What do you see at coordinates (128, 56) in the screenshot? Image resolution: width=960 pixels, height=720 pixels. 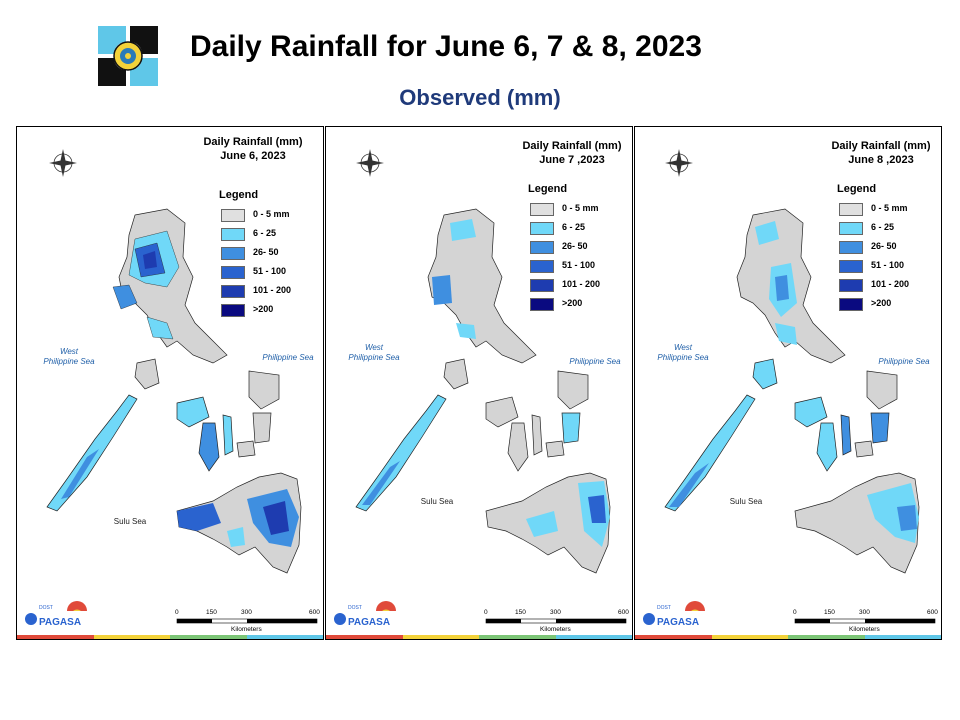 I see `pagasa-seal-logo` at bounding box center [128, 56].